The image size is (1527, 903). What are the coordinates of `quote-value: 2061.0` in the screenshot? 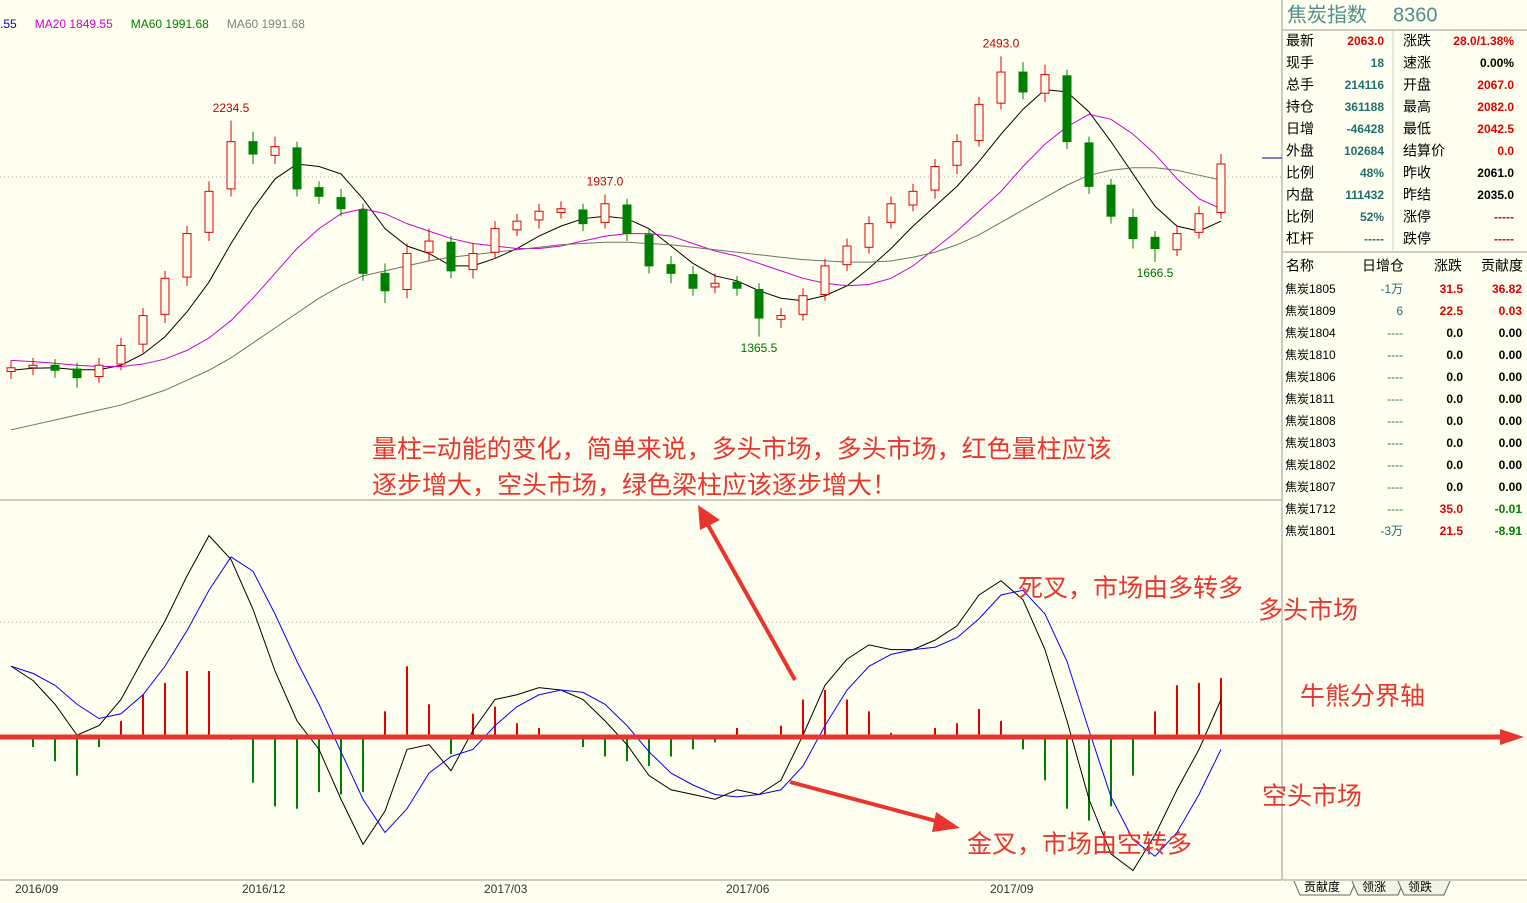 It's located at (1495, 173).